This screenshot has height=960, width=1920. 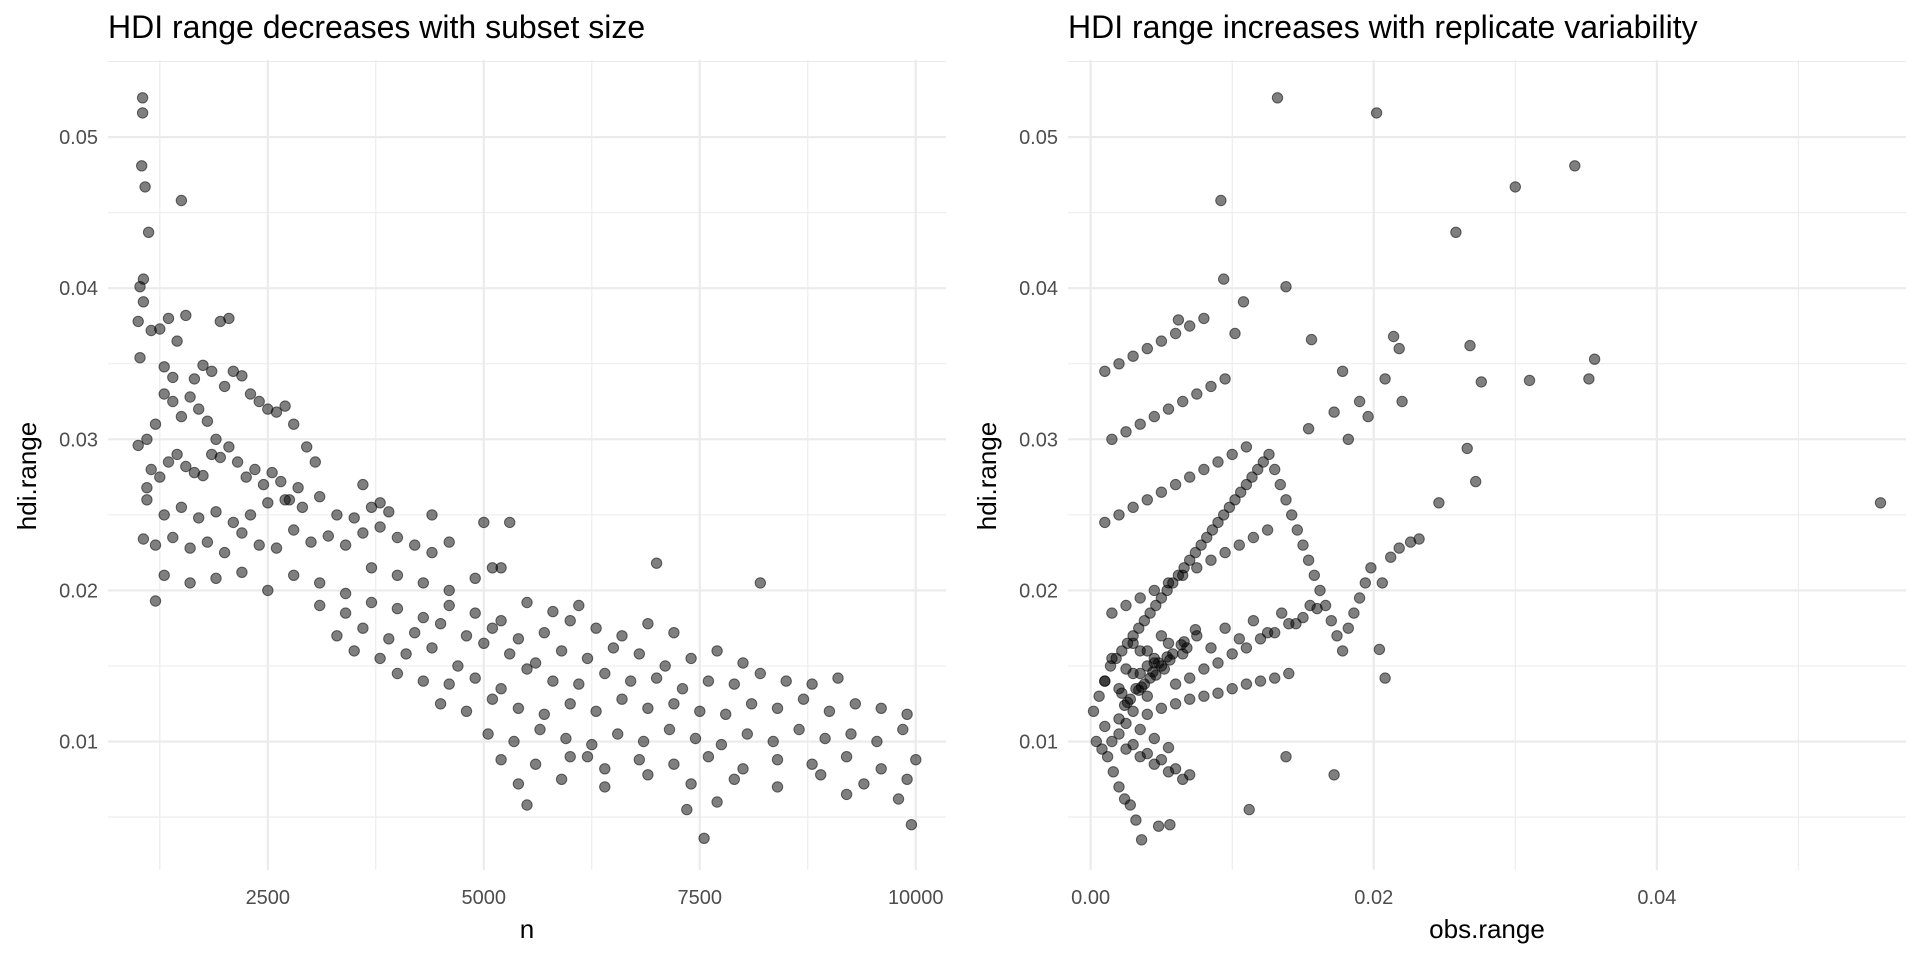 What do you see at coordinates (1038, 440) in the screenshot?
I see `y-tick-label: 0.03` at bounding box center [1038, 440].